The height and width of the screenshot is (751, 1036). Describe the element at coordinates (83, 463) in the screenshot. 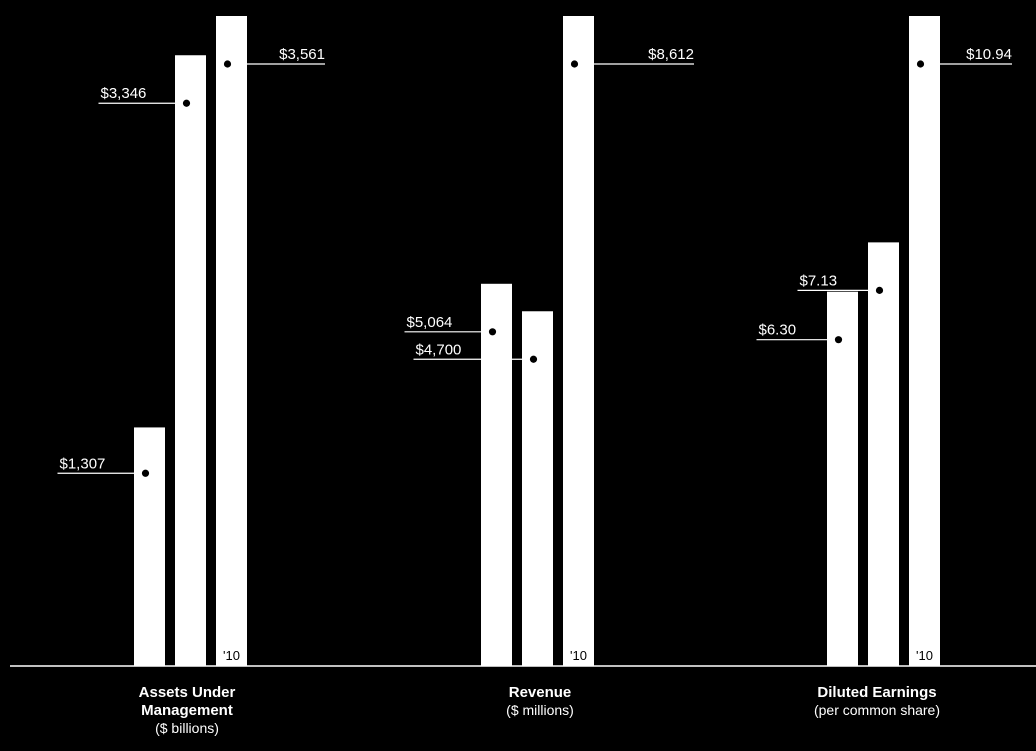

I see `value-label-1-1: $1,307` at that location.